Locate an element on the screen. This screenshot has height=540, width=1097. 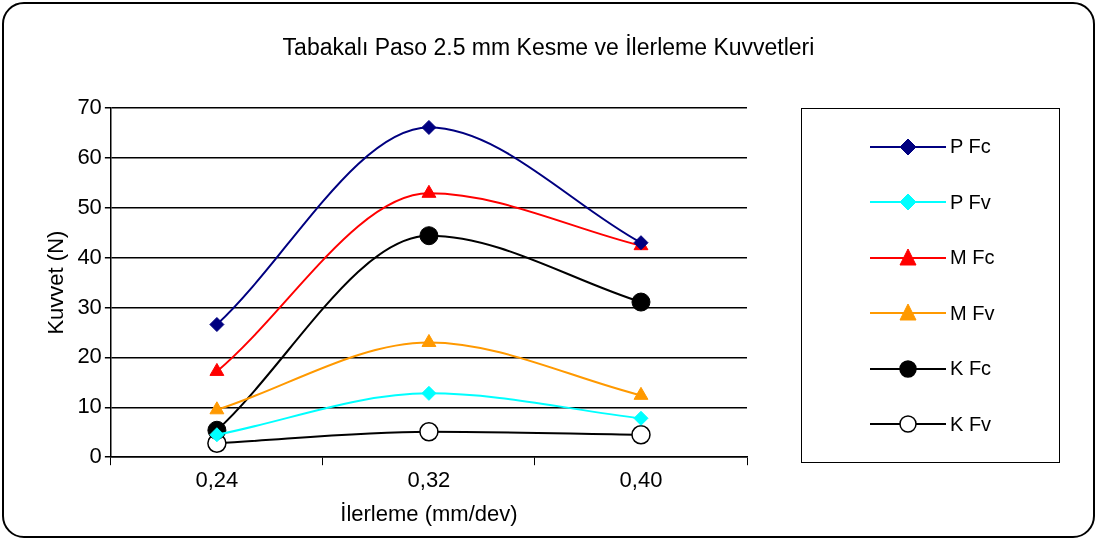
y-tick-label: 40 is located at coordinates (89, 256).